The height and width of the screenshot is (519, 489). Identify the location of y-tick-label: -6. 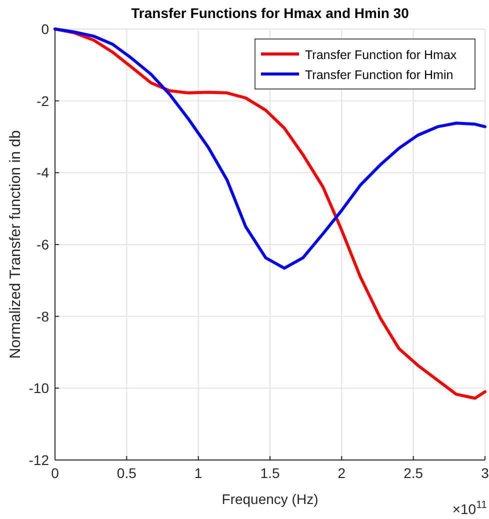
(43, 244).